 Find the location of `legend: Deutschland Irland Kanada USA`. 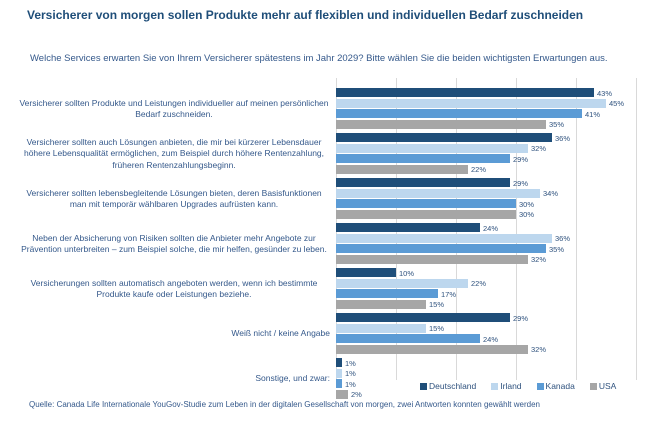

legend: Deutschland Irland Kanada USA is located at coordinates (518, 386).